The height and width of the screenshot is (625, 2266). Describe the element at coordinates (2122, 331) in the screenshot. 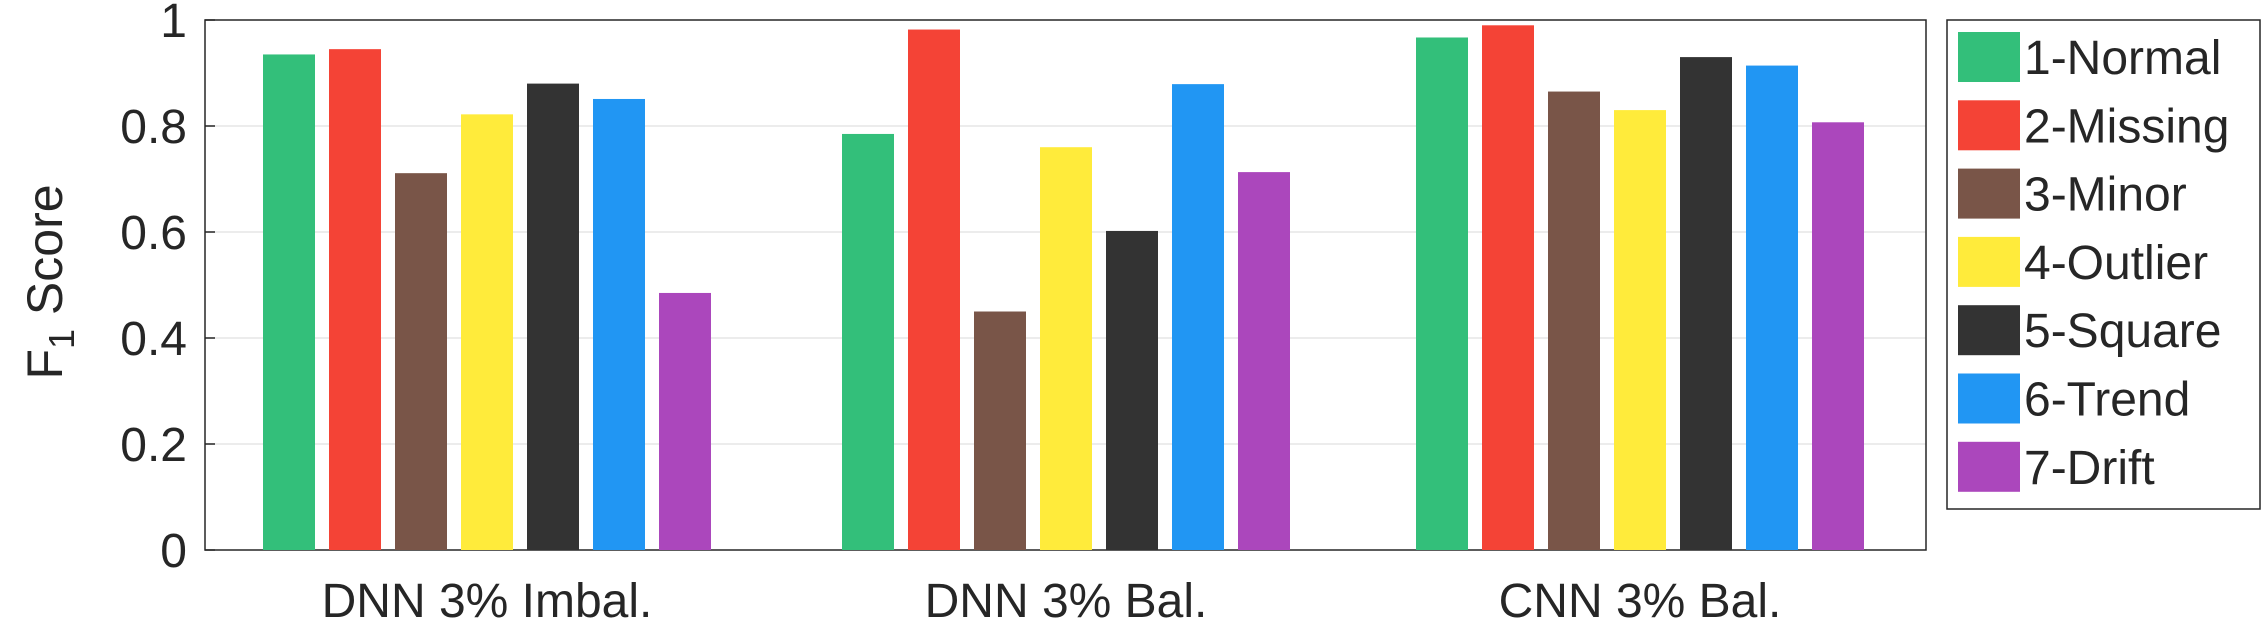

I see `legend-label: 5-Square` at that location.